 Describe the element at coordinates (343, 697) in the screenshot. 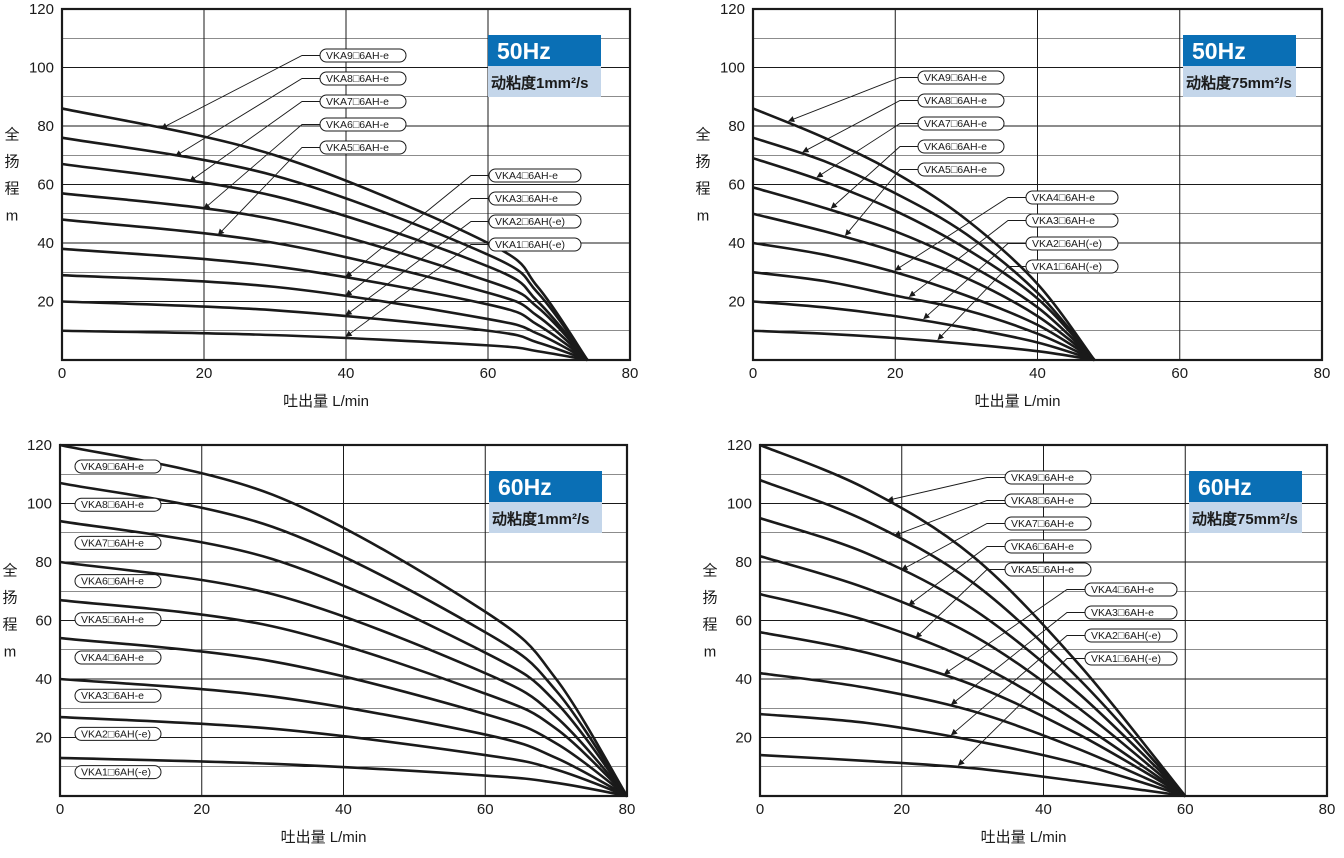

I see `curve-vka56ahe` at that location.